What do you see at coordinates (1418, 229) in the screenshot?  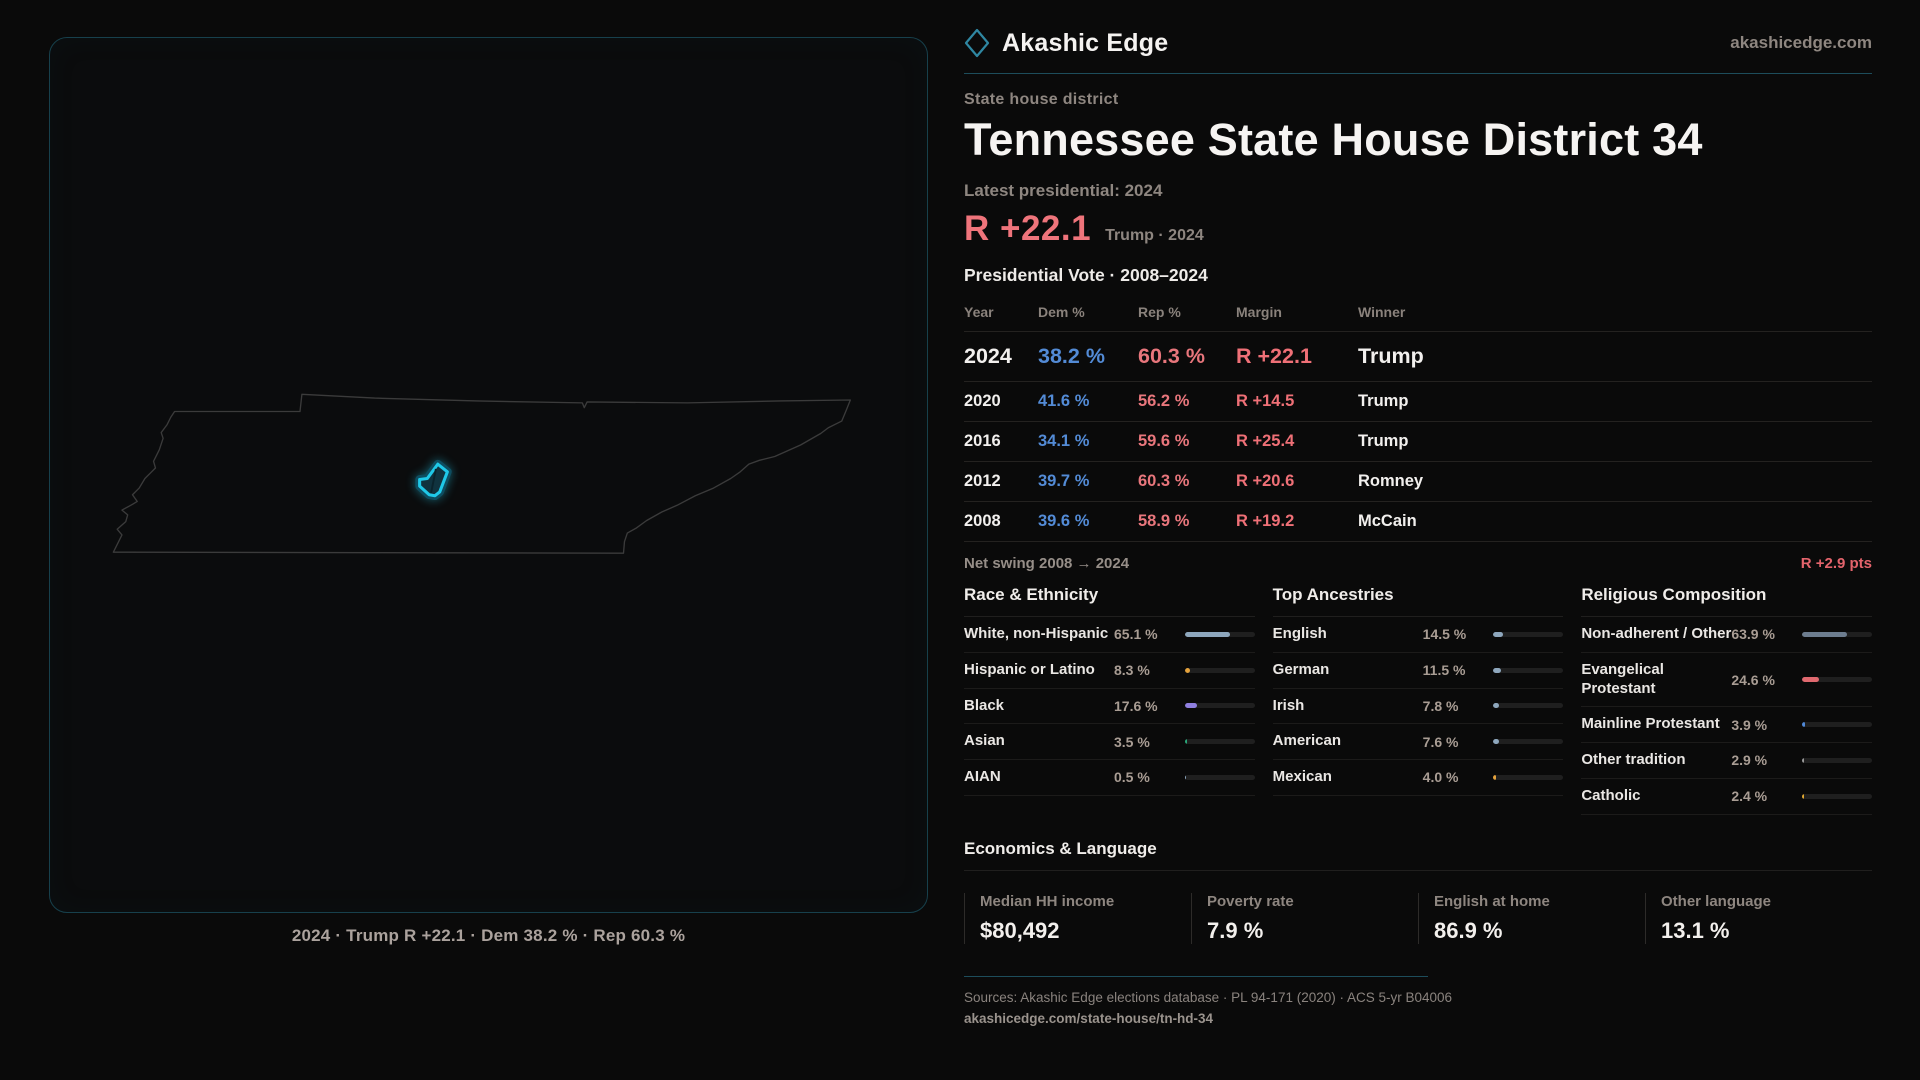 I see `headline-margin-row: R +22.1 Trump · 2024` at bounding box center [1418, 229].